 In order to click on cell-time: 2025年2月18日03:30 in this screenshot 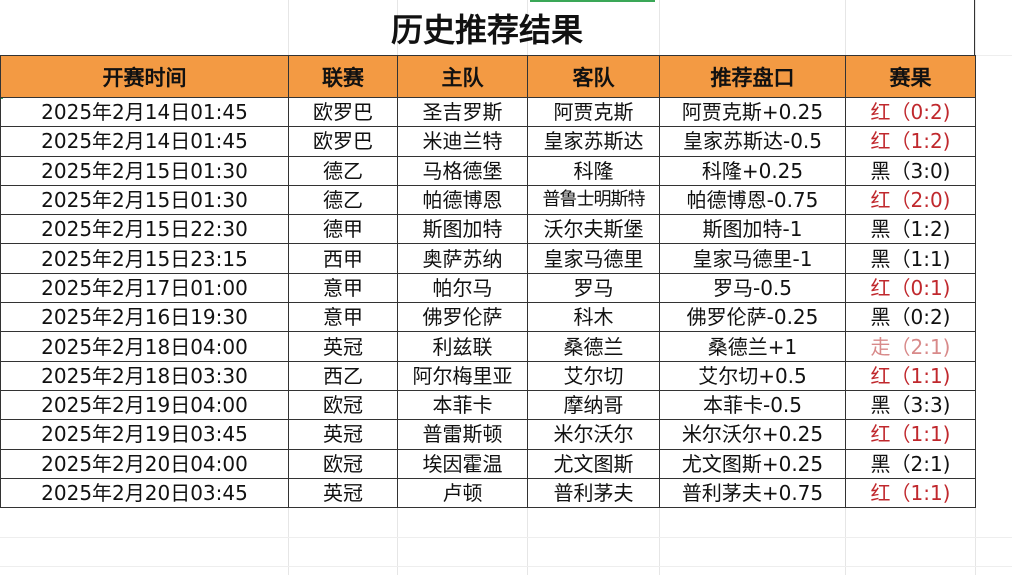, I will do `click(144, 375)`.